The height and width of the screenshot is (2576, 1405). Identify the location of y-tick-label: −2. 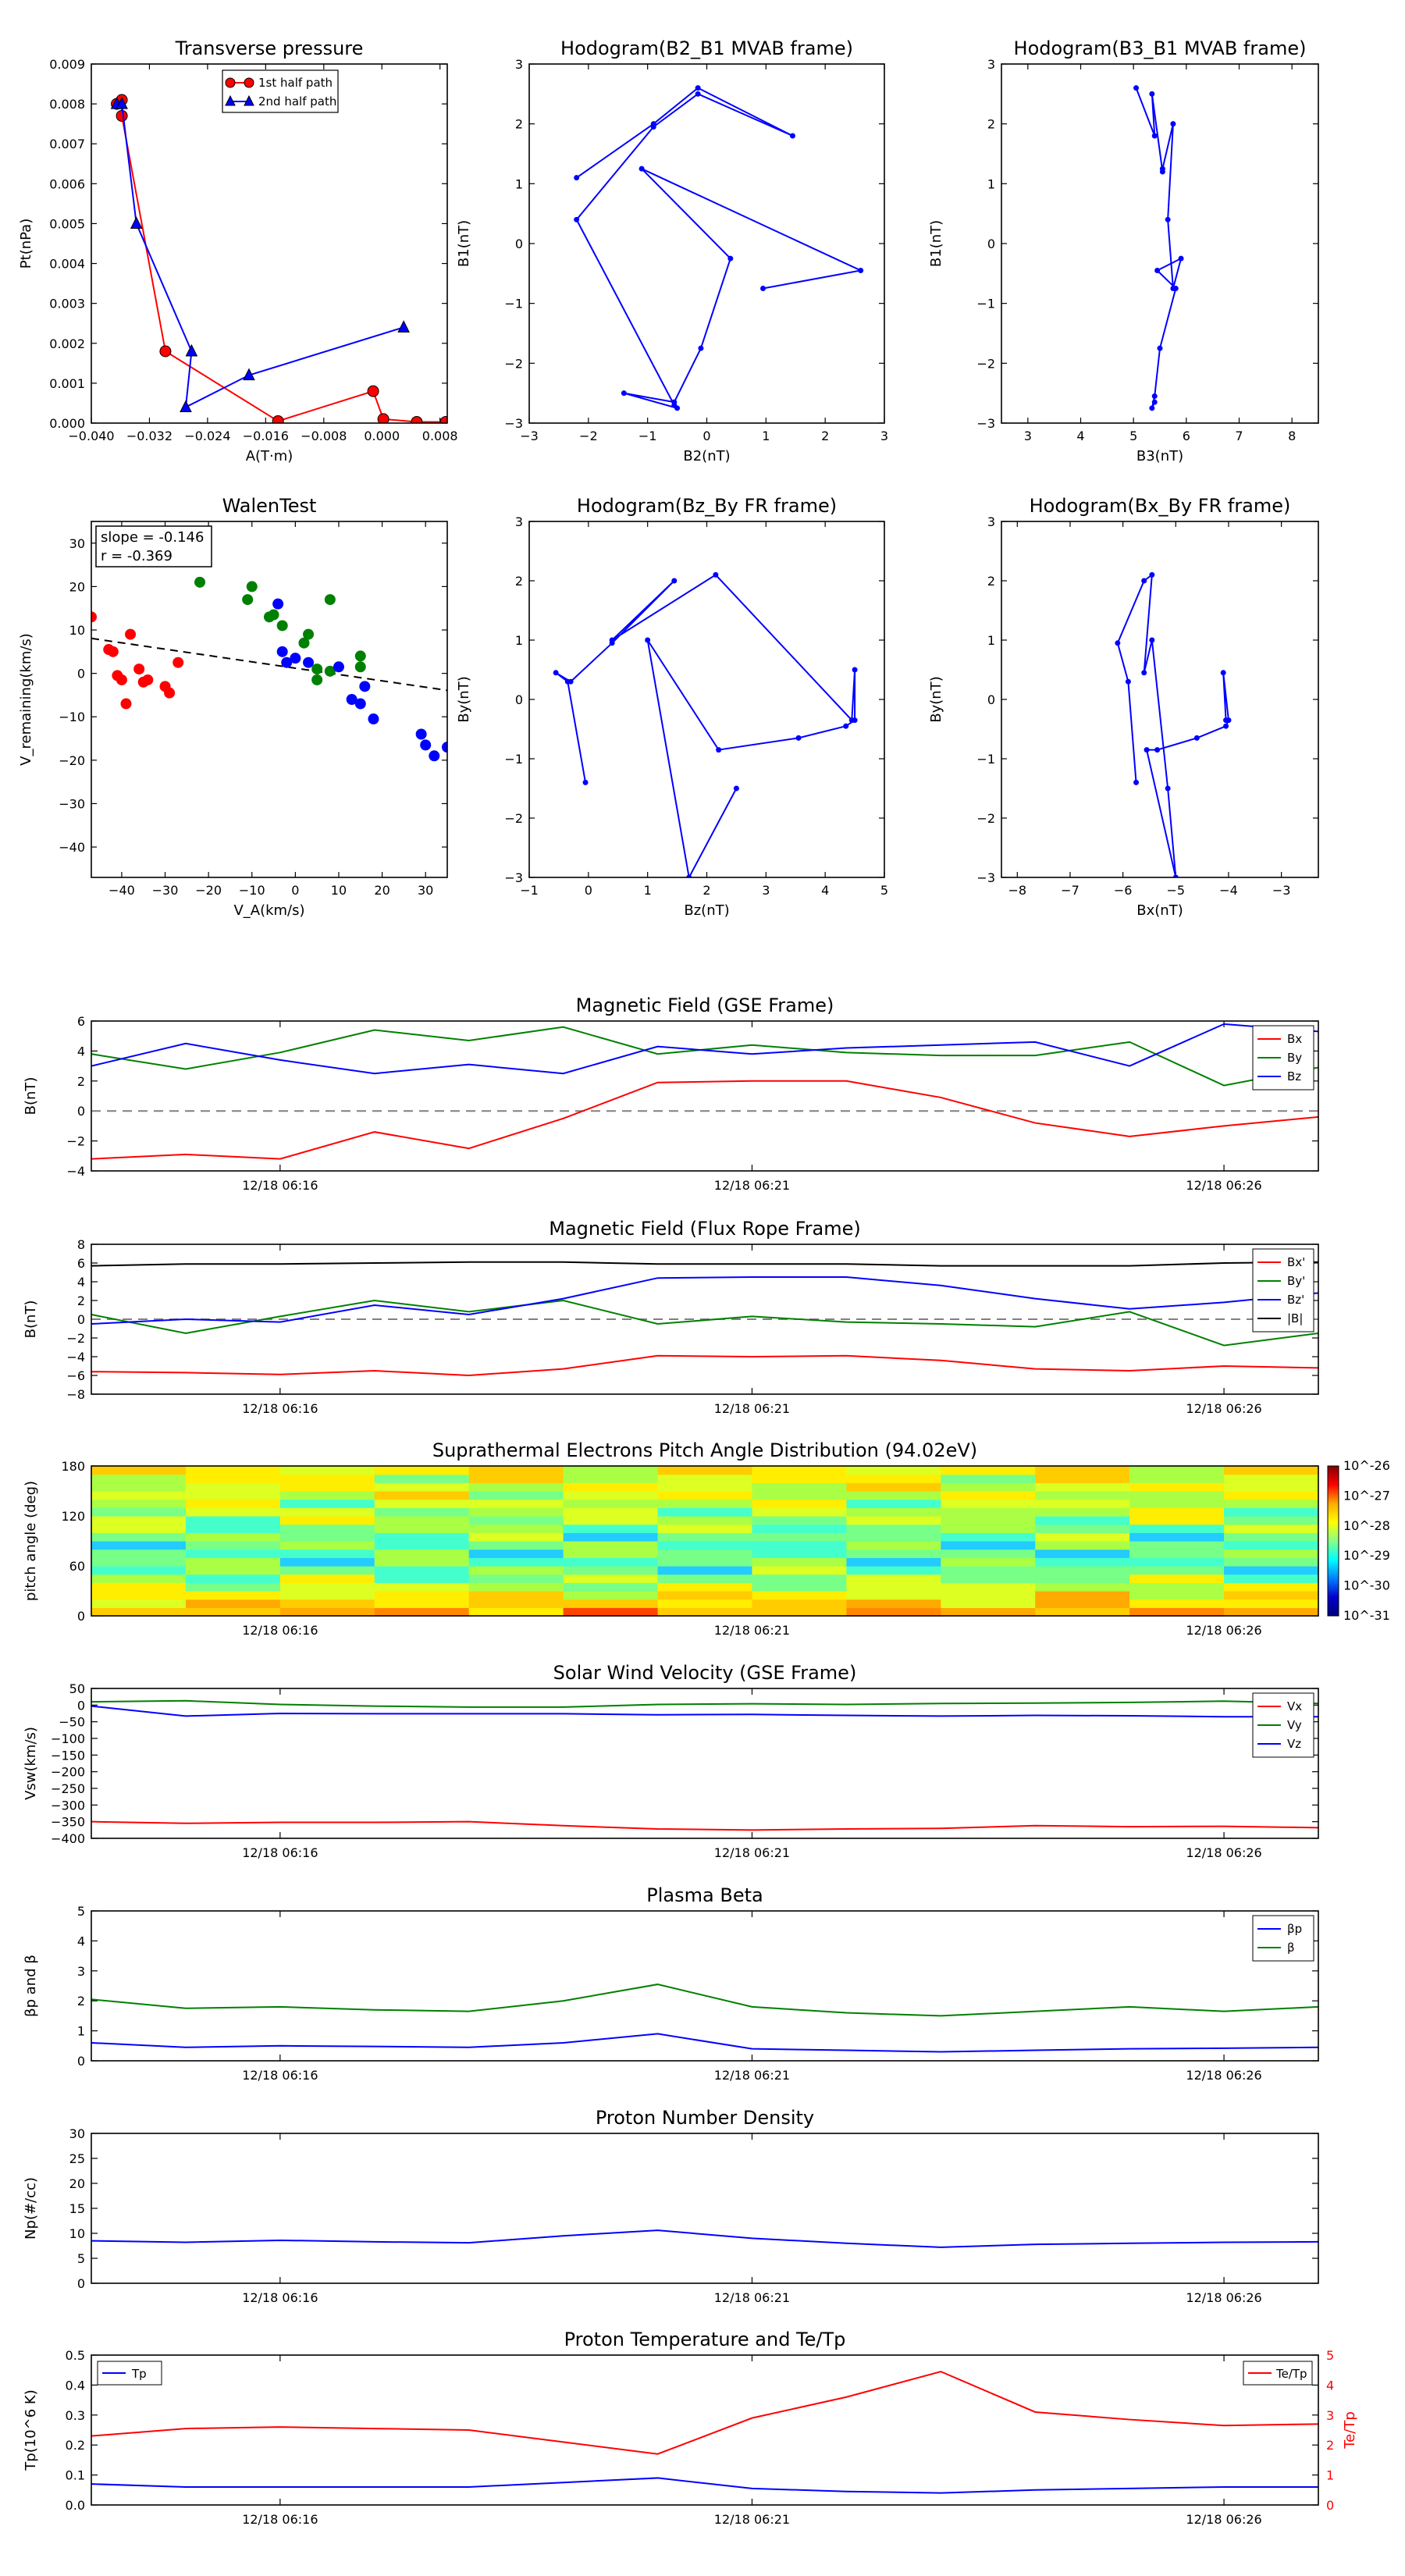
(76, 1338).